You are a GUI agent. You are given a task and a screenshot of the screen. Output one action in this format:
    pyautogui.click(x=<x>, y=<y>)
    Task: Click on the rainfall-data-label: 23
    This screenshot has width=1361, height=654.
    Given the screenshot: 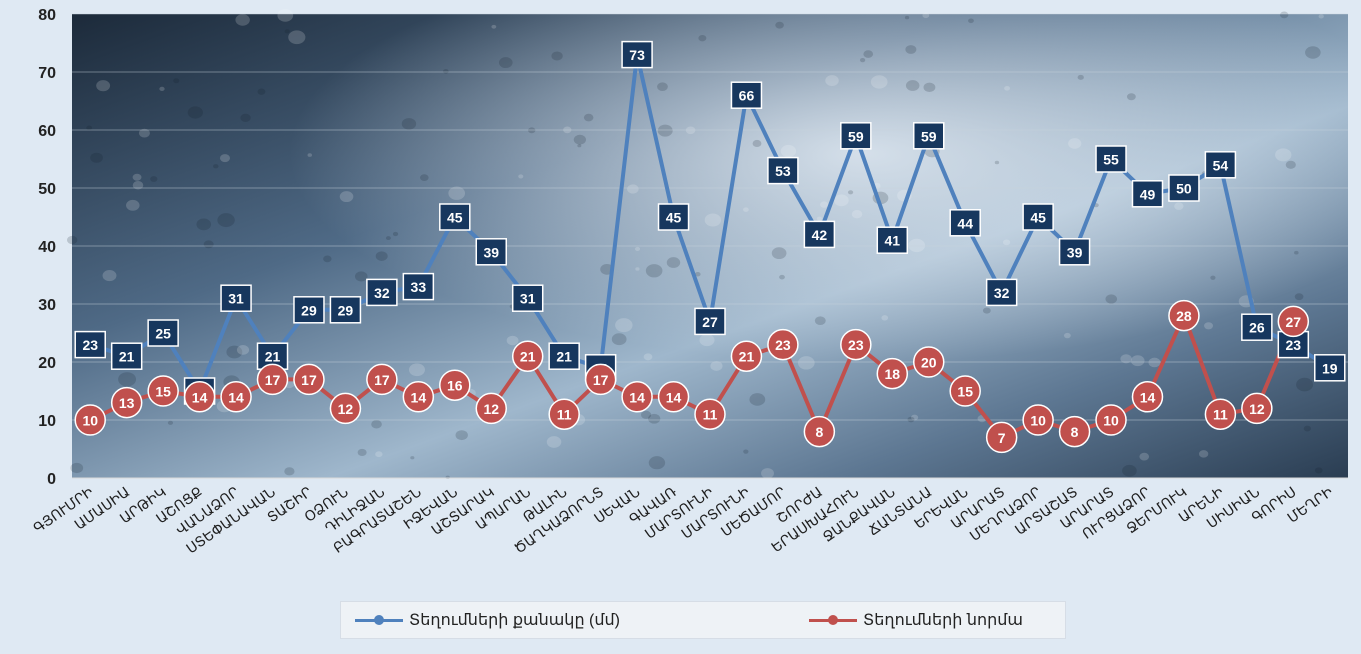 What is the action you would take?
    pyautogui.click(x=90, y=345)
    